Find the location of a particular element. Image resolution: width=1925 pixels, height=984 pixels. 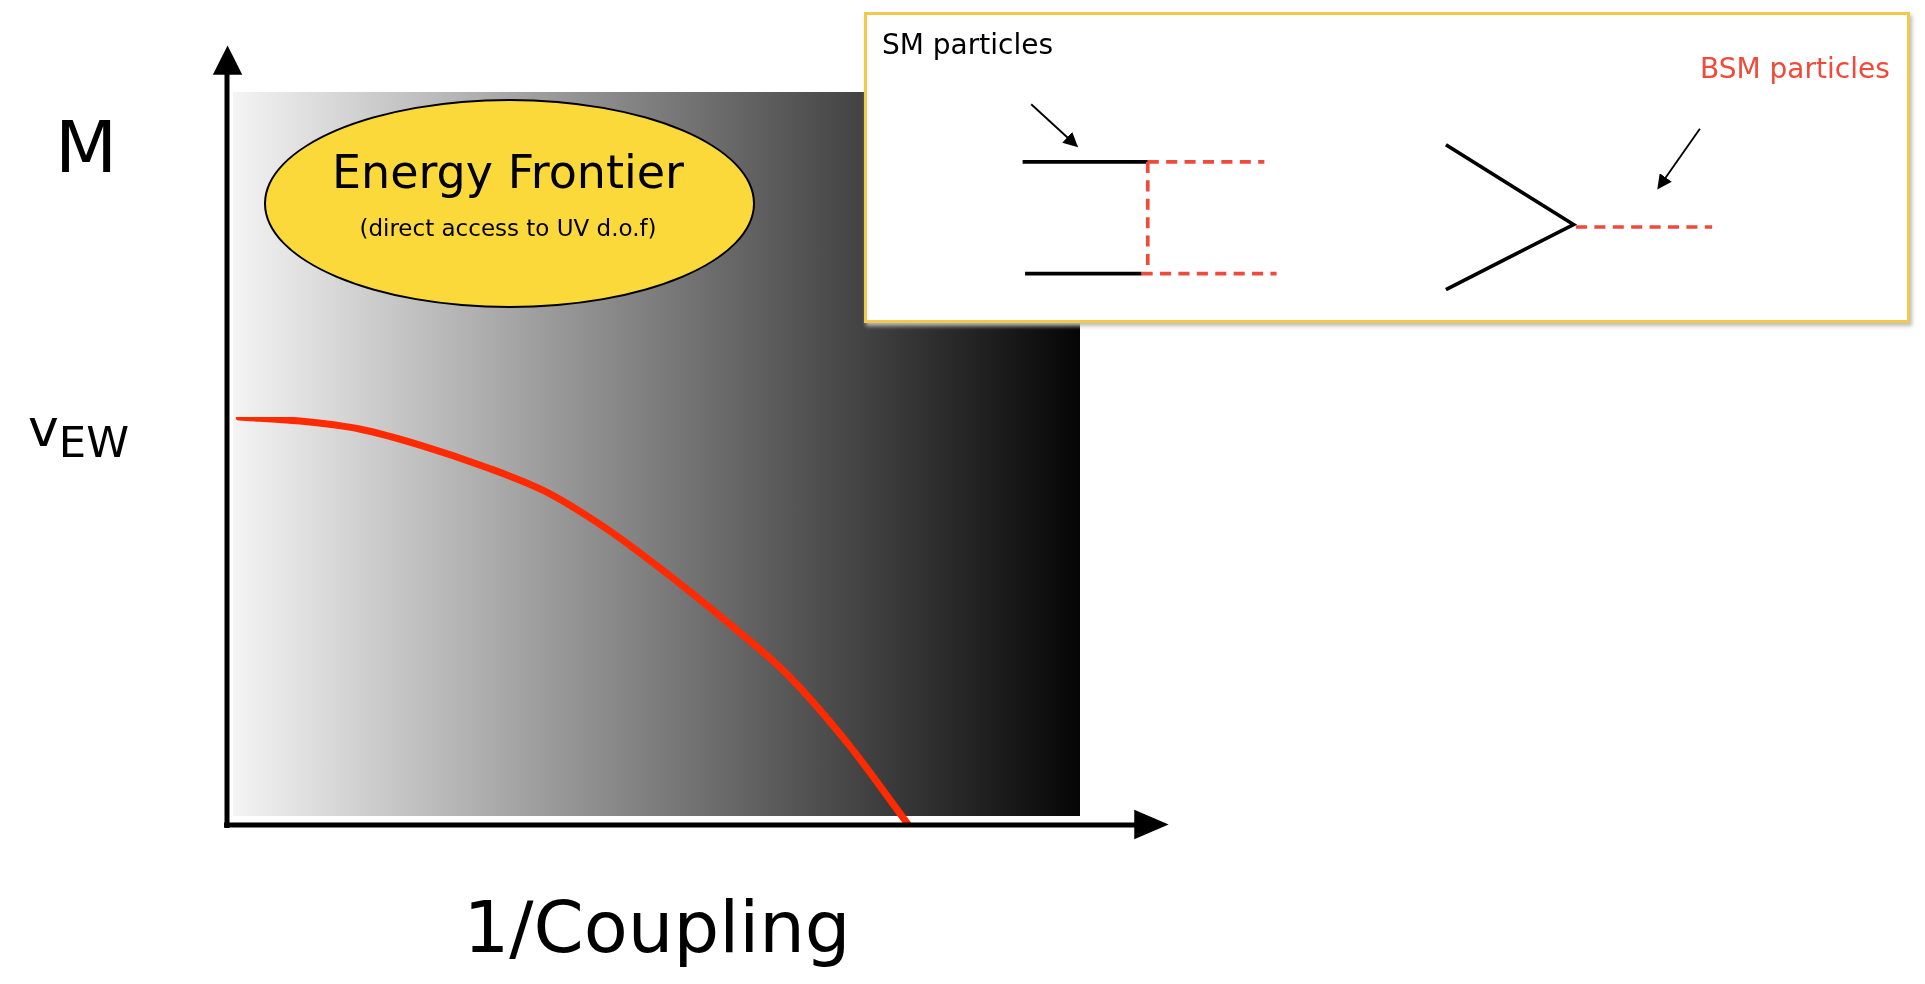

text: Energy Frontier is located at coordinates (508, 172).